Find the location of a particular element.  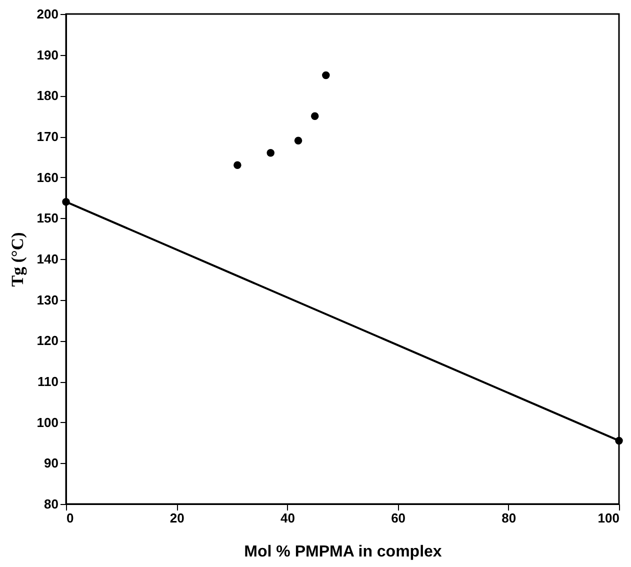

x-tick-label: 60 is located at coordinates (398, 518).